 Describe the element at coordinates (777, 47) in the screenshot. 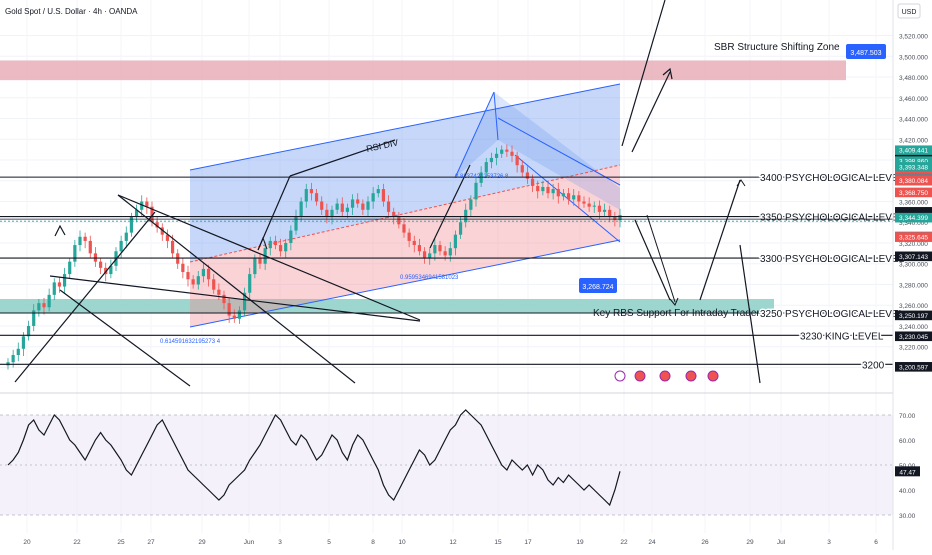

I see `zone-label: SBR Structure Shifting Zone` at that location.